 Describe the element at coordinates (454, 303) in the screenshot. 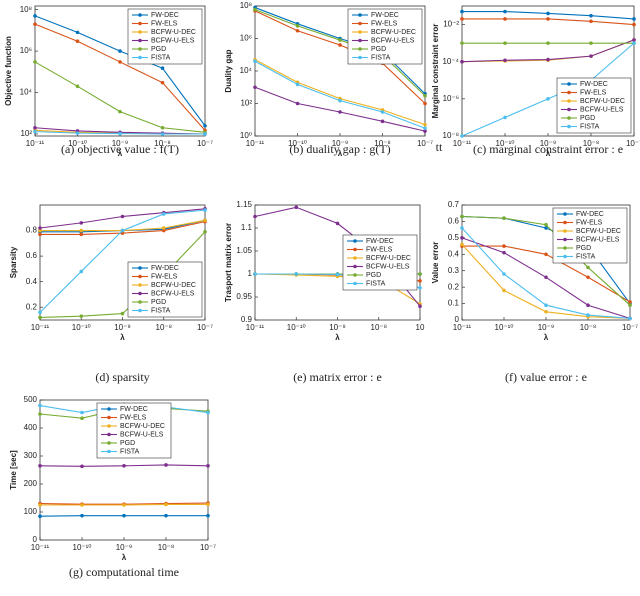

I see `y-tick-label: 0.1` at that location.